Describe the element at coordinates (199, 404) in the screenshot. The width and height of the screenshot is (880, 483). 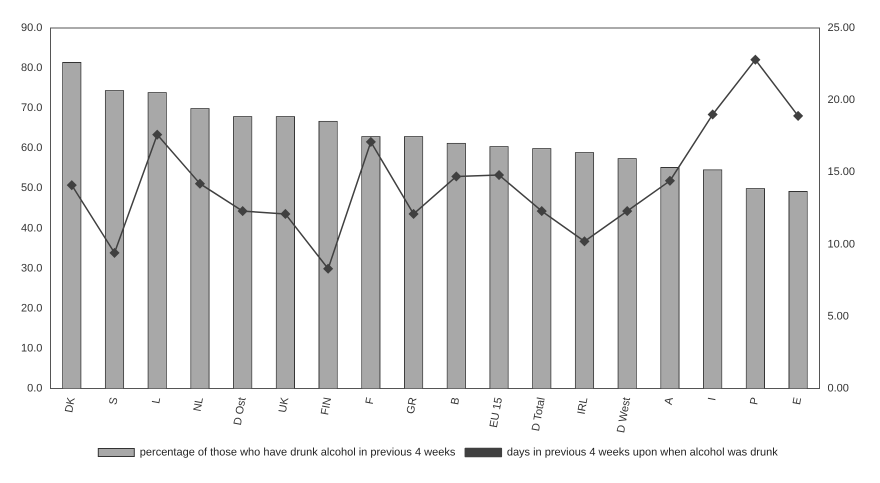
I see `x-tick-label: NL` at that location.